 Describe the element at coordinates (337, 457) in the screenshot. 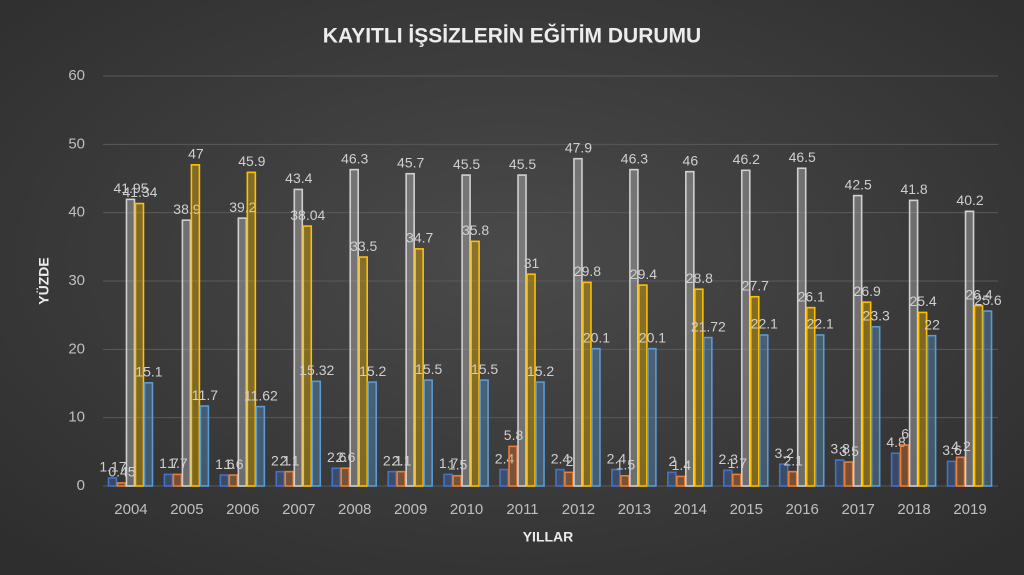

I see `value-label: 2.6` at that location.